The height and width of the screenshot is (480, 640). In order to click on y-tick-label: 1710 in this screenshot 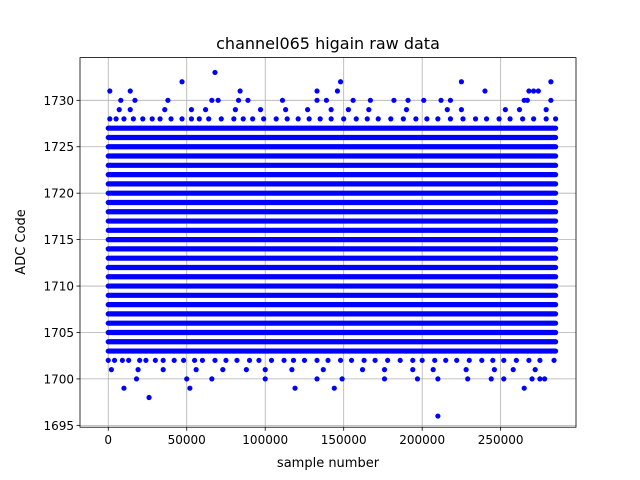, I will do `click(58, 287)`.